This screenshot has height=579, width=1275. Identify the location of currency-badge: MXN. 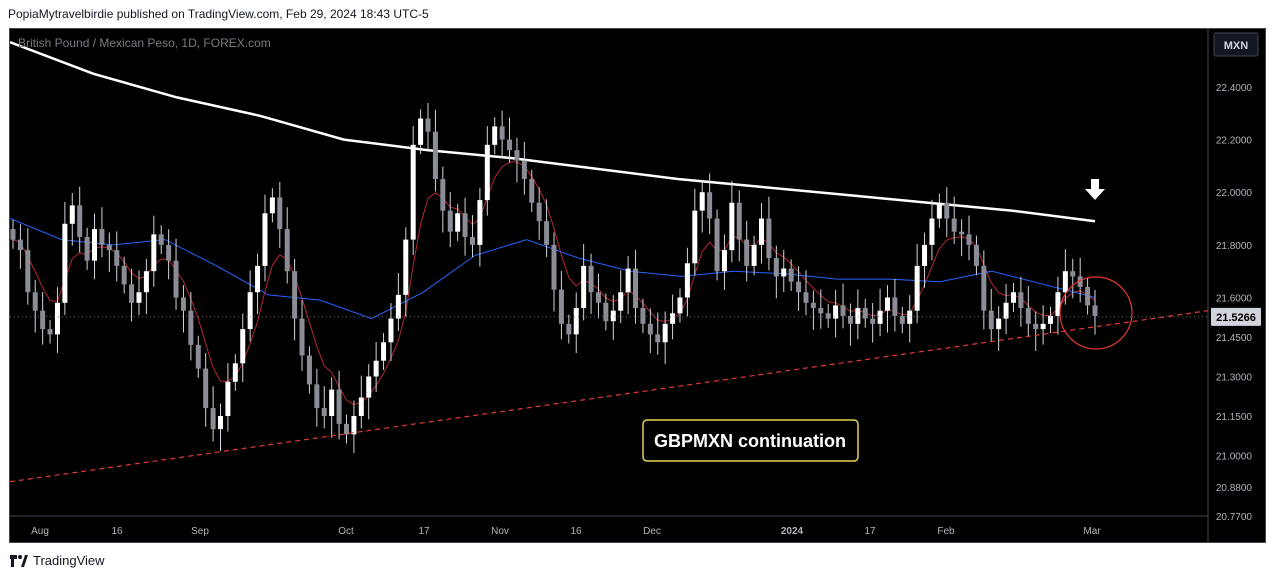
(1236, 44).